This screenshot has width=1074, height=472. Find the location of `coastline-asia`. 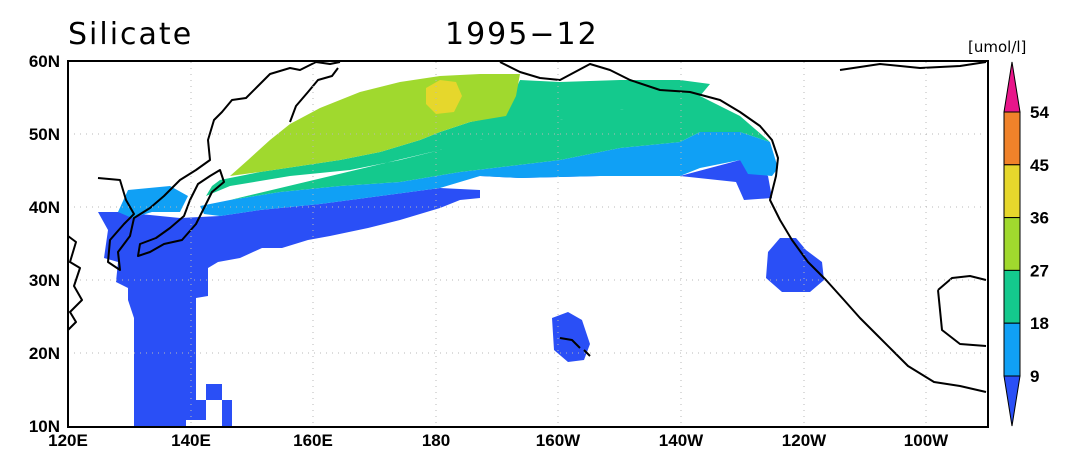

coastline-asia is located at coordinates (204, 196).